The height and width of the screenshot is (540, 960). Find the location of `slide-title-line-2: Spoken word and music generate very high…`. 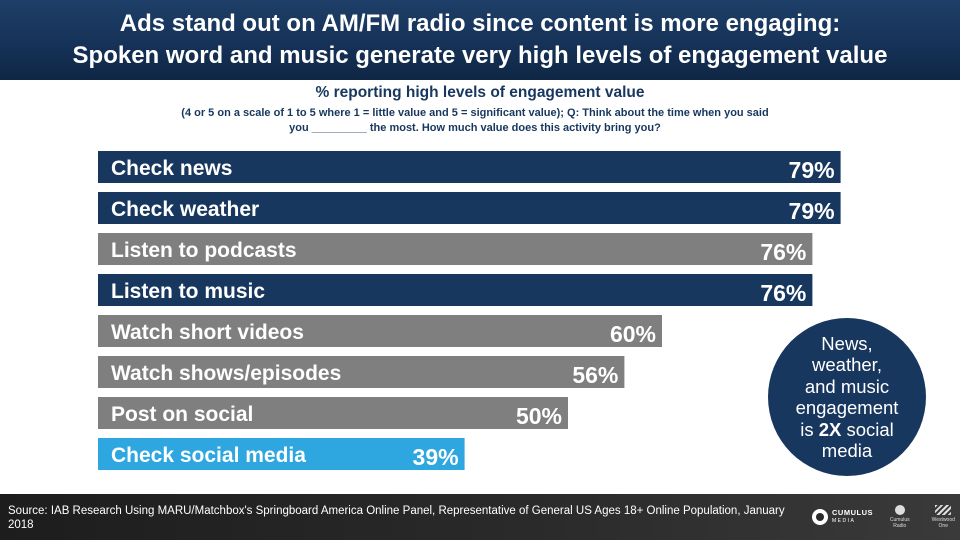

slide-title-line-2: Spoken word and music generate very high… is located at coordinates (480, 55).